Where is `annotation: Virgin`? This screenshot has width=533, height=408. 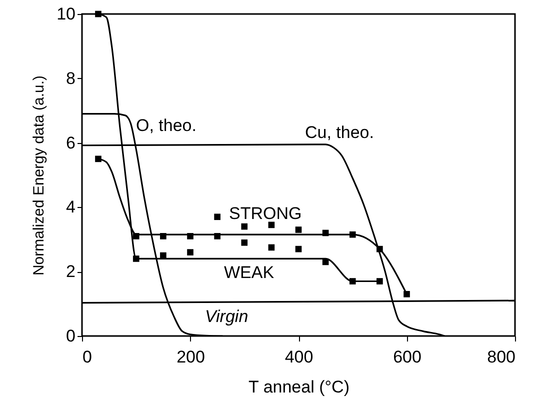 annotation: Virgin is located at coordinates (226, 316).